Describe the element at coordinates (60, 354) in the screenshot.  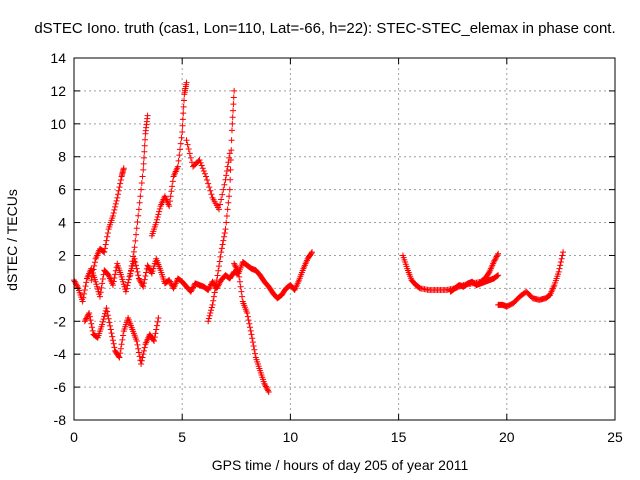
I see `y-tick-label: -4` at that location.